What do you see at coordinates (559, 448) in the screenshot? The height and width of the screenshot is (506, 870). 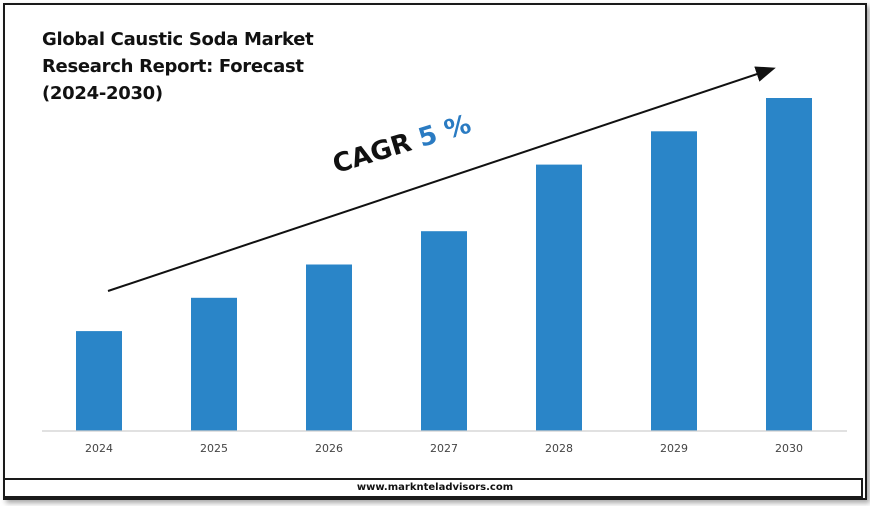 I see `x-tick-label-2028: 2028` at bounding box center [559, 448].